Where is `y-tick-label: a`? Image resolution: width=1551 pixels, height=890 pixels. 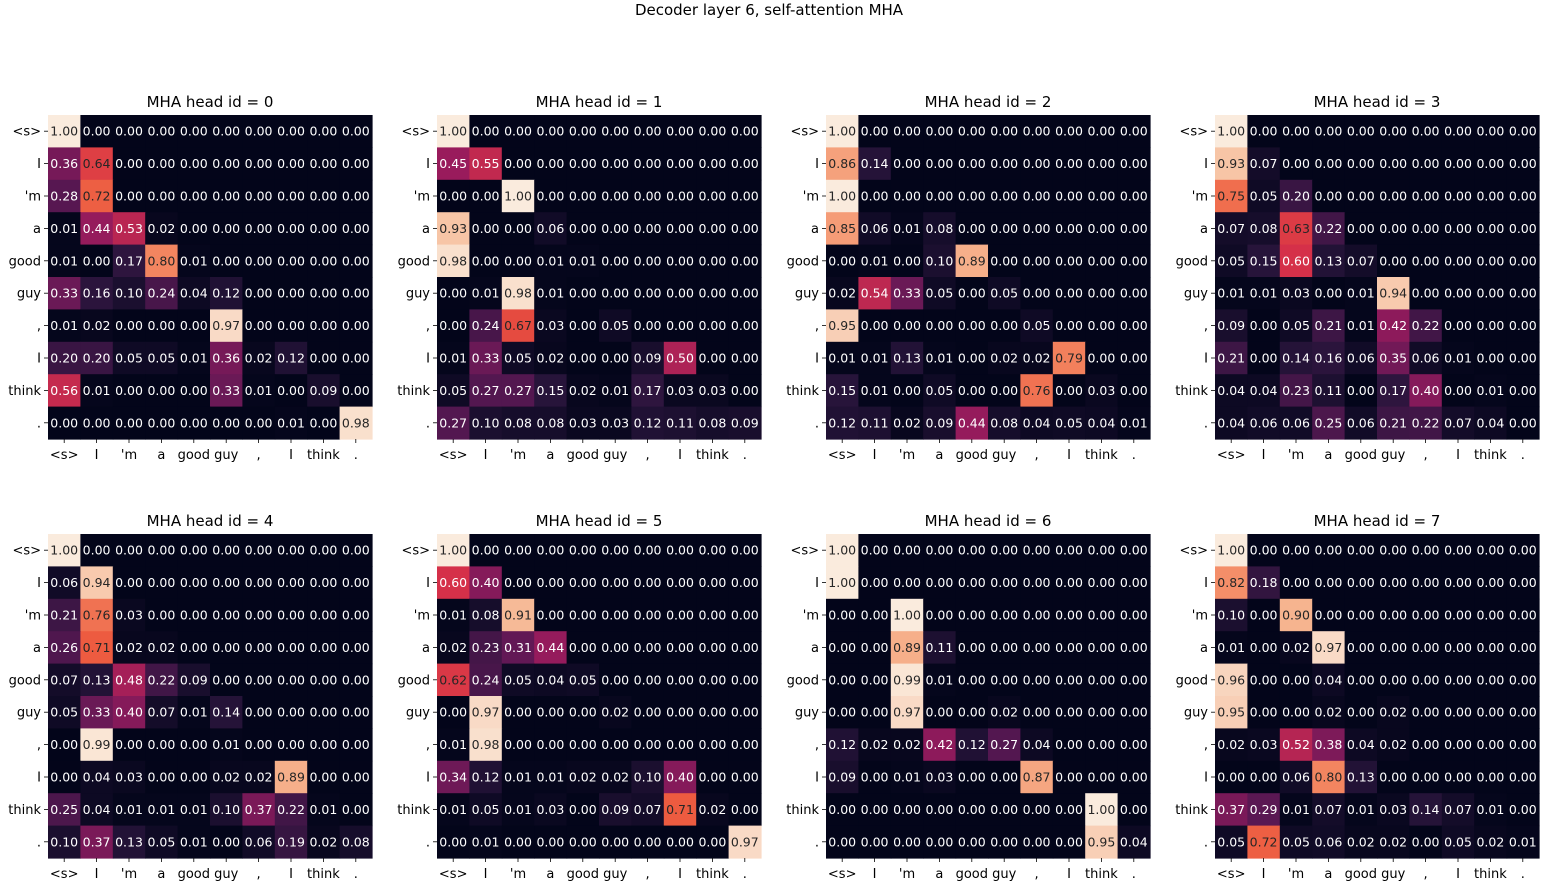
y-tick-label: a is located at coordinates (37, 648).